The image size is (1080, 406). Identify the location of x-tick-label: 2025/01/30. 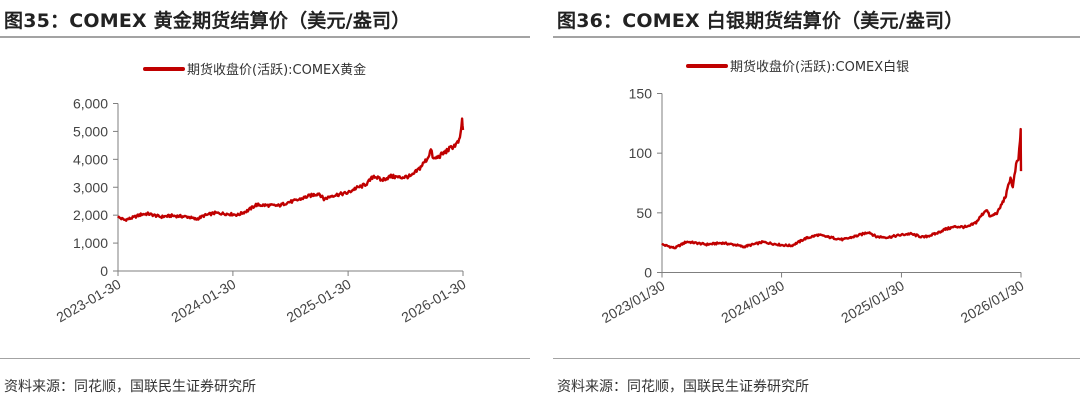
(872, 301).